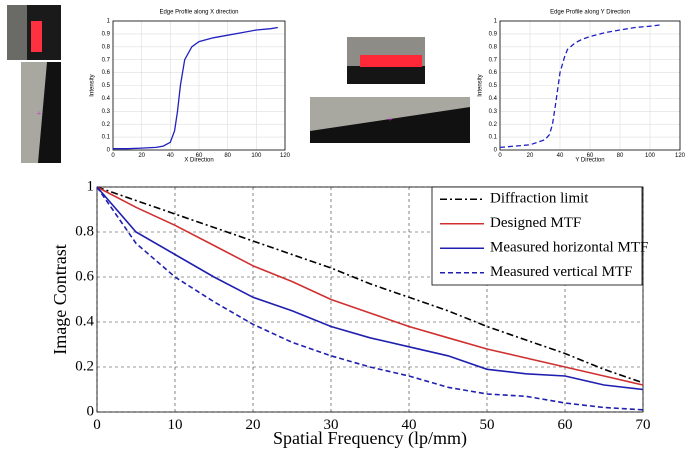  What do you see at coordinates (643, 425) in the screenshot?
I see `x-tick-label: 70` at bounding box center [643, 425].